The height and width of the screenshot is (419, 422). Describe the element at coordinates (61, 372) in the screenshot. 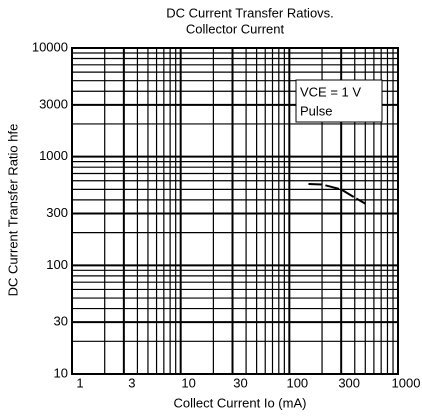

I see `y-tick-label: 10` at that location.